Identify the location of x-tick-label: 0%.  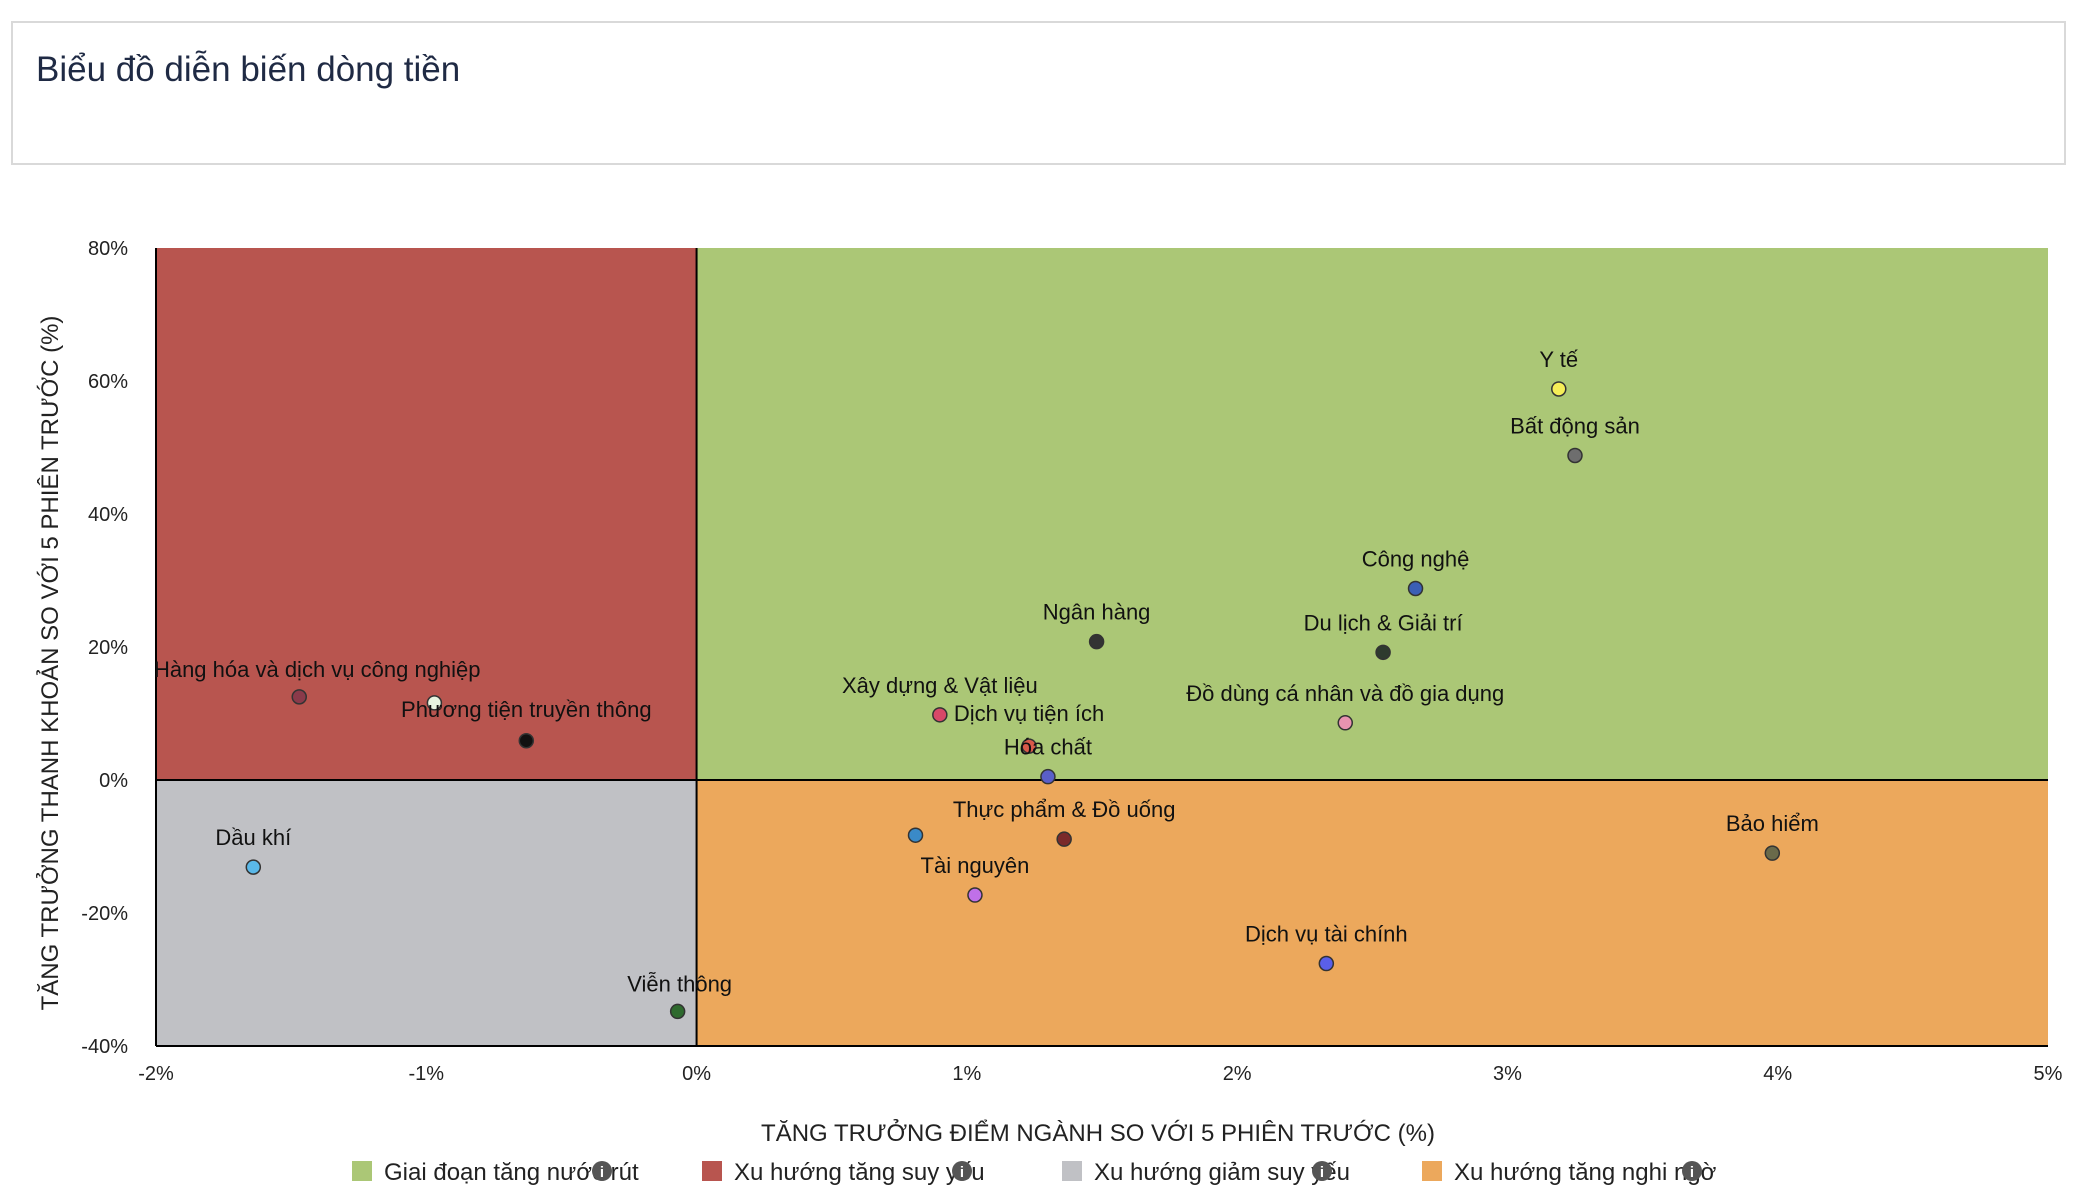
(696, 1074).